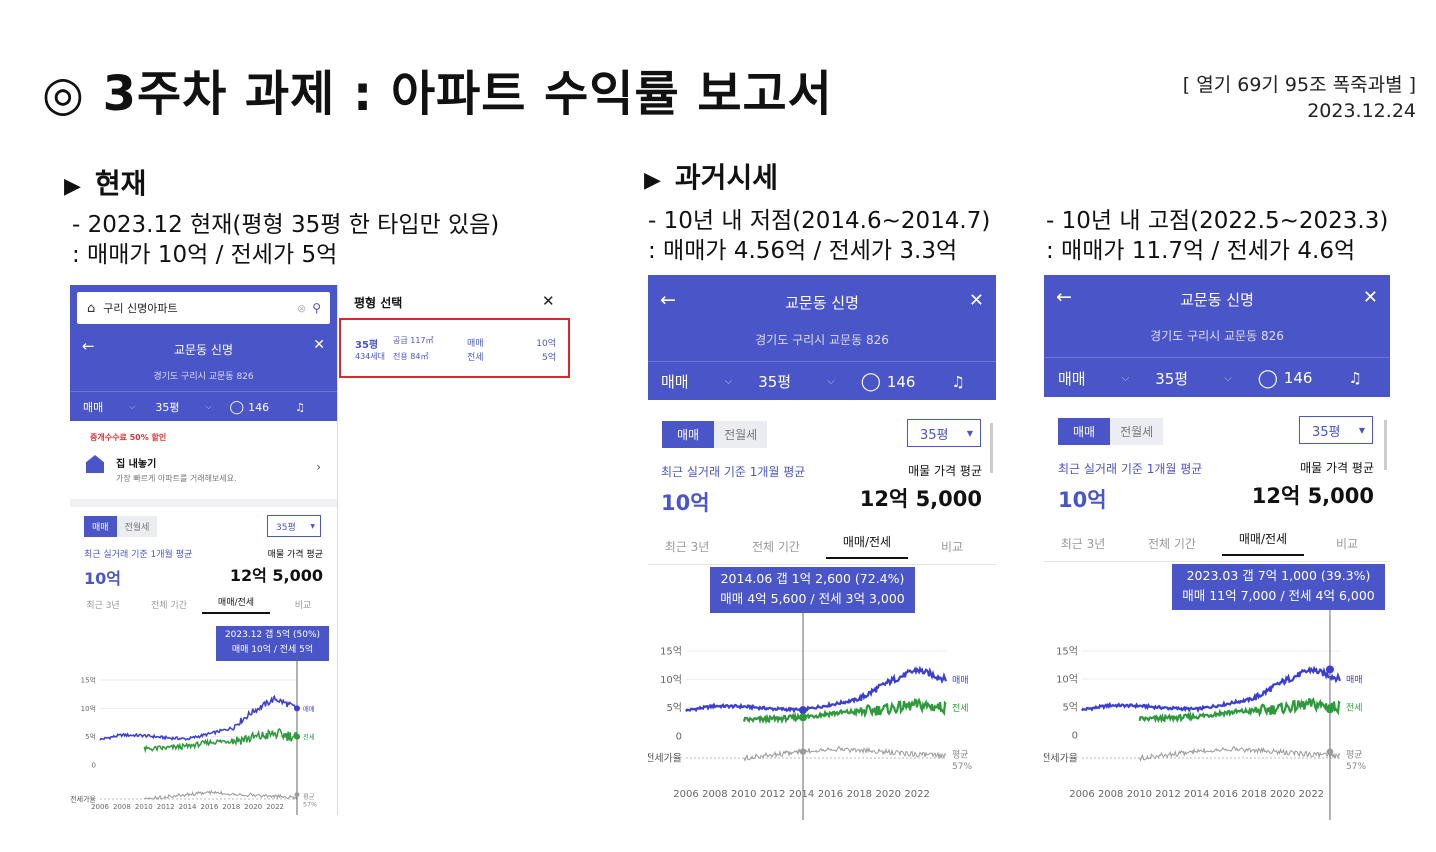 The width and height of the screenshot is (1436, 852). What do you see at coordinates (253, 807) in the screenshot?
I see `x-tick-label: 2020` at bounding box center [253, 807].